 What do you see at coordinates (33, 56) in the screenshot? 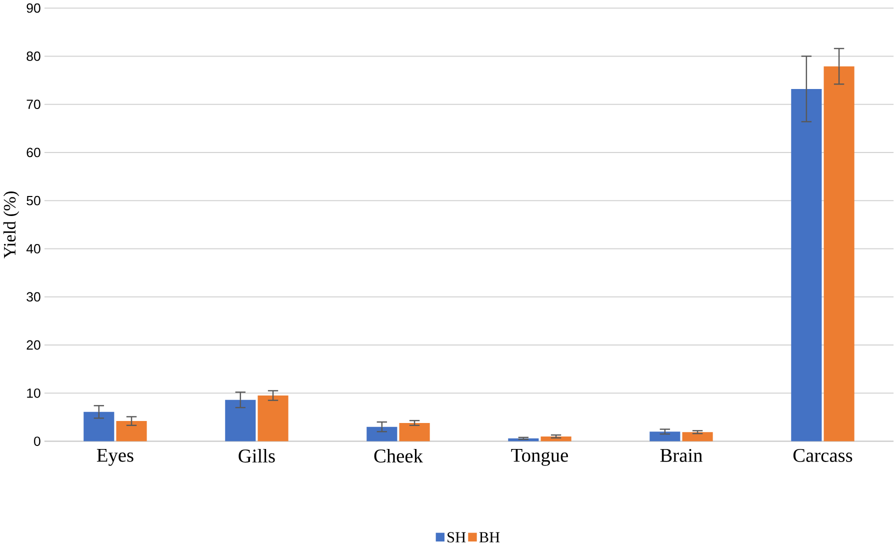
I see `y-tick-label: 80` at bounding box center [33, 56].